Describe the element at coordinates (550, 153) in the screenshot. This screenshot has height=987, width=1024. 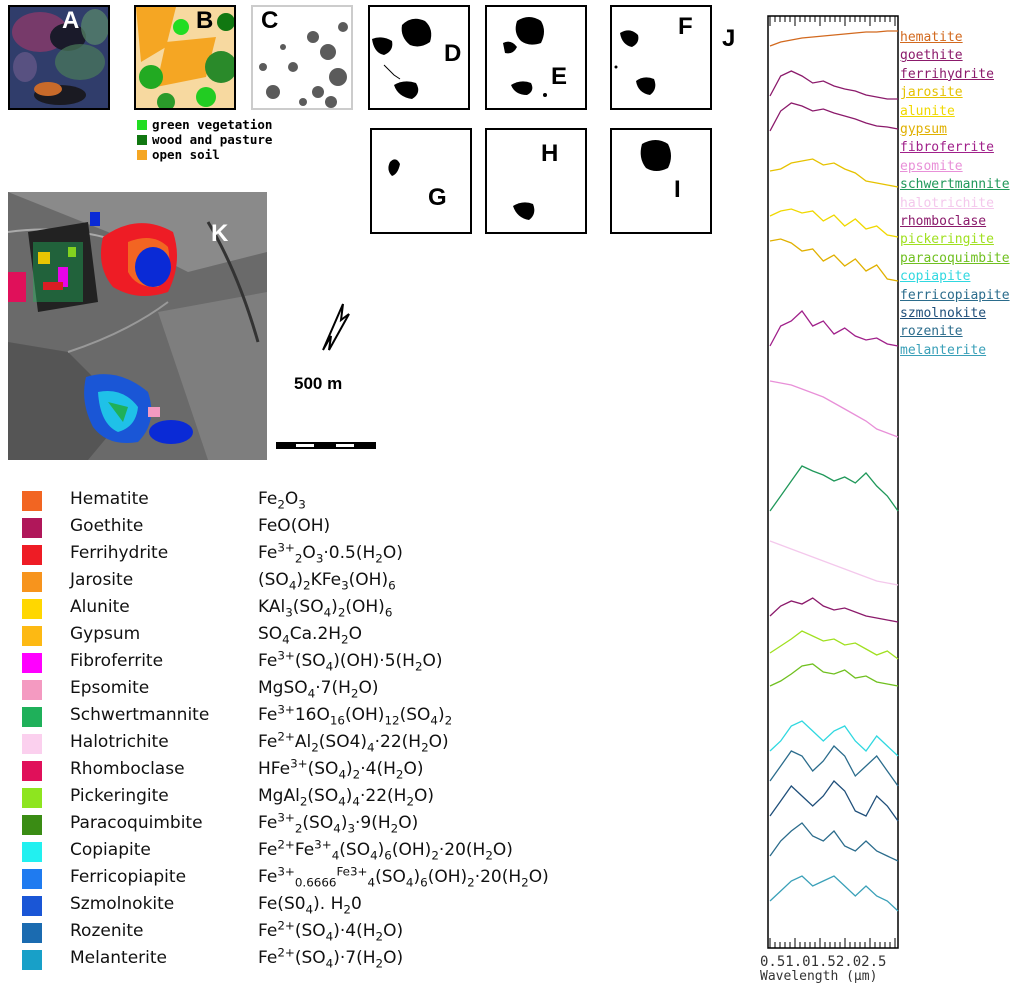
I see `panel-h-label: H` at that location.